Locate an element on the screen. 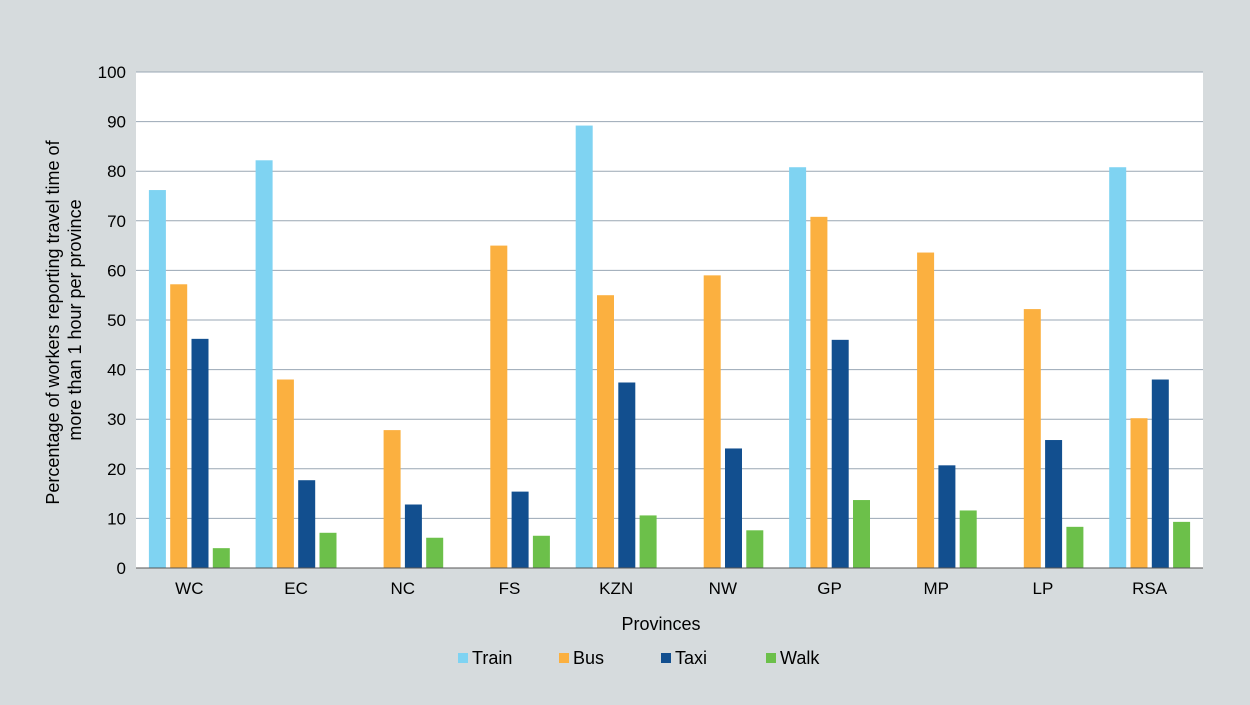  bar-walk-nw is located at coordinates (755, 549).